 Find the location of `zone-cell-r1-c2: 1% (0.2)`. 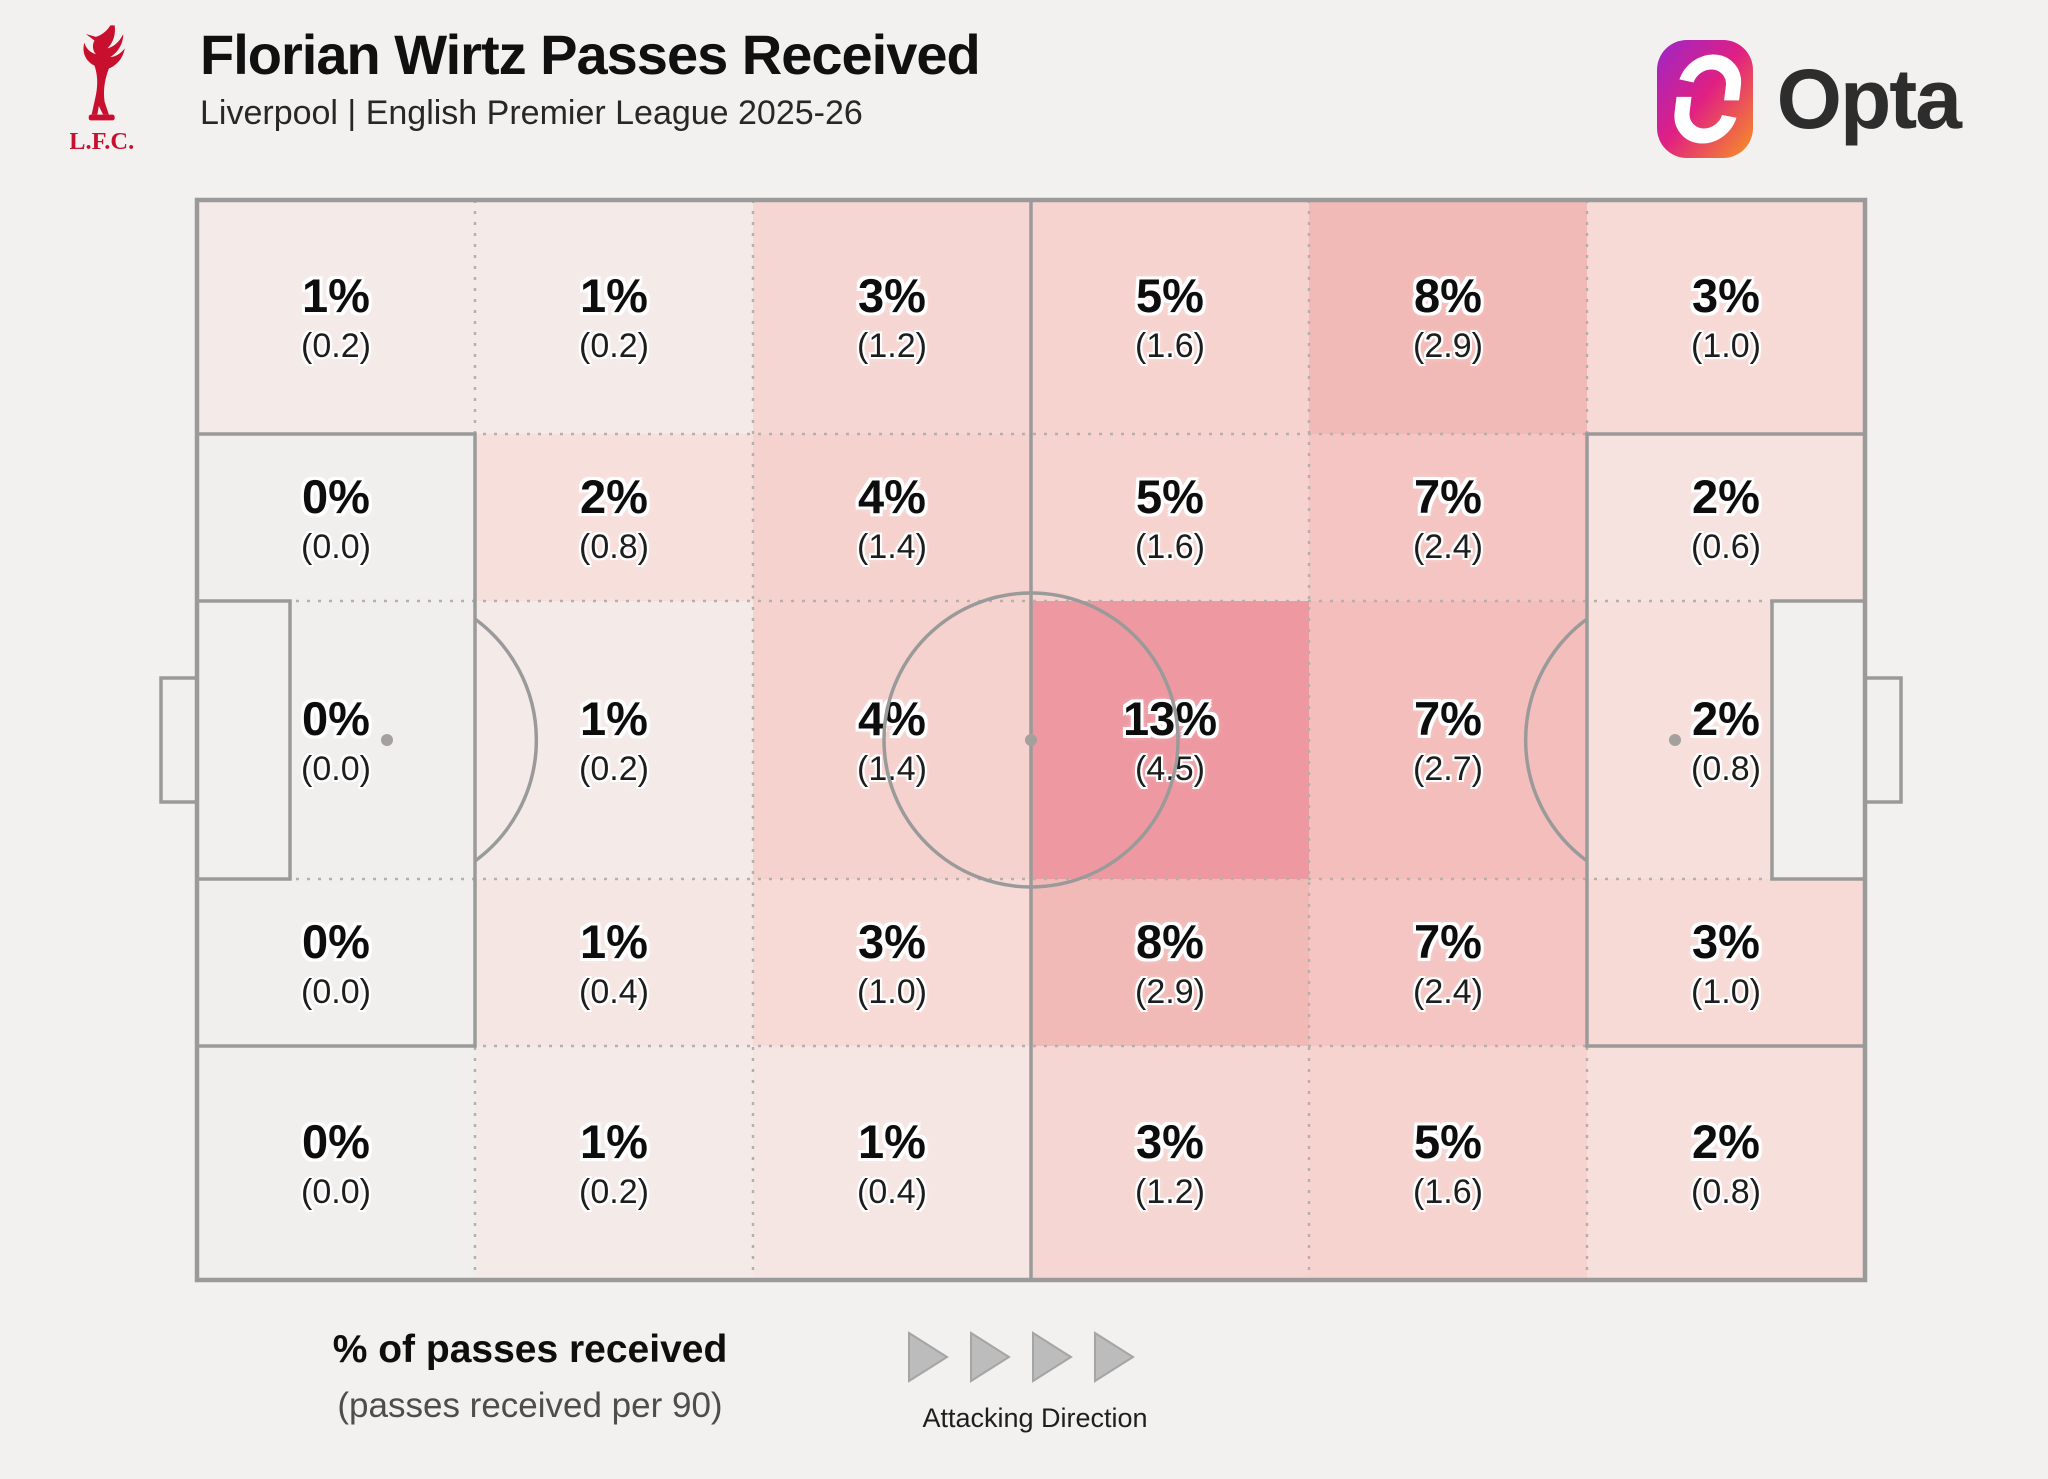

zone-cell-r1-c2: 1% (0.2) is located at coordinates (614, 317).